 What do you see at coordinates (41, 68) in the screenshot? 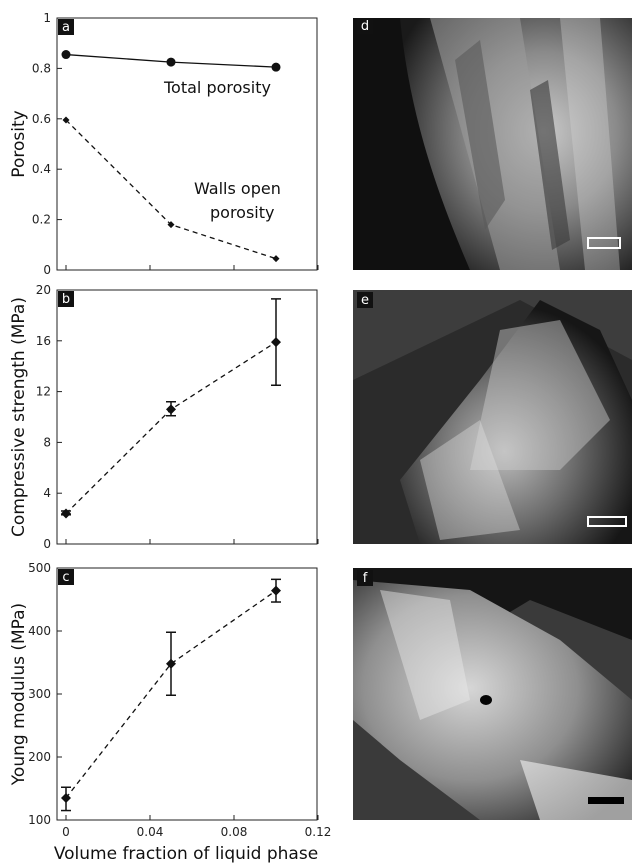
I see `y-tick-label-a: 0.8` at bounding box center [41, 68].